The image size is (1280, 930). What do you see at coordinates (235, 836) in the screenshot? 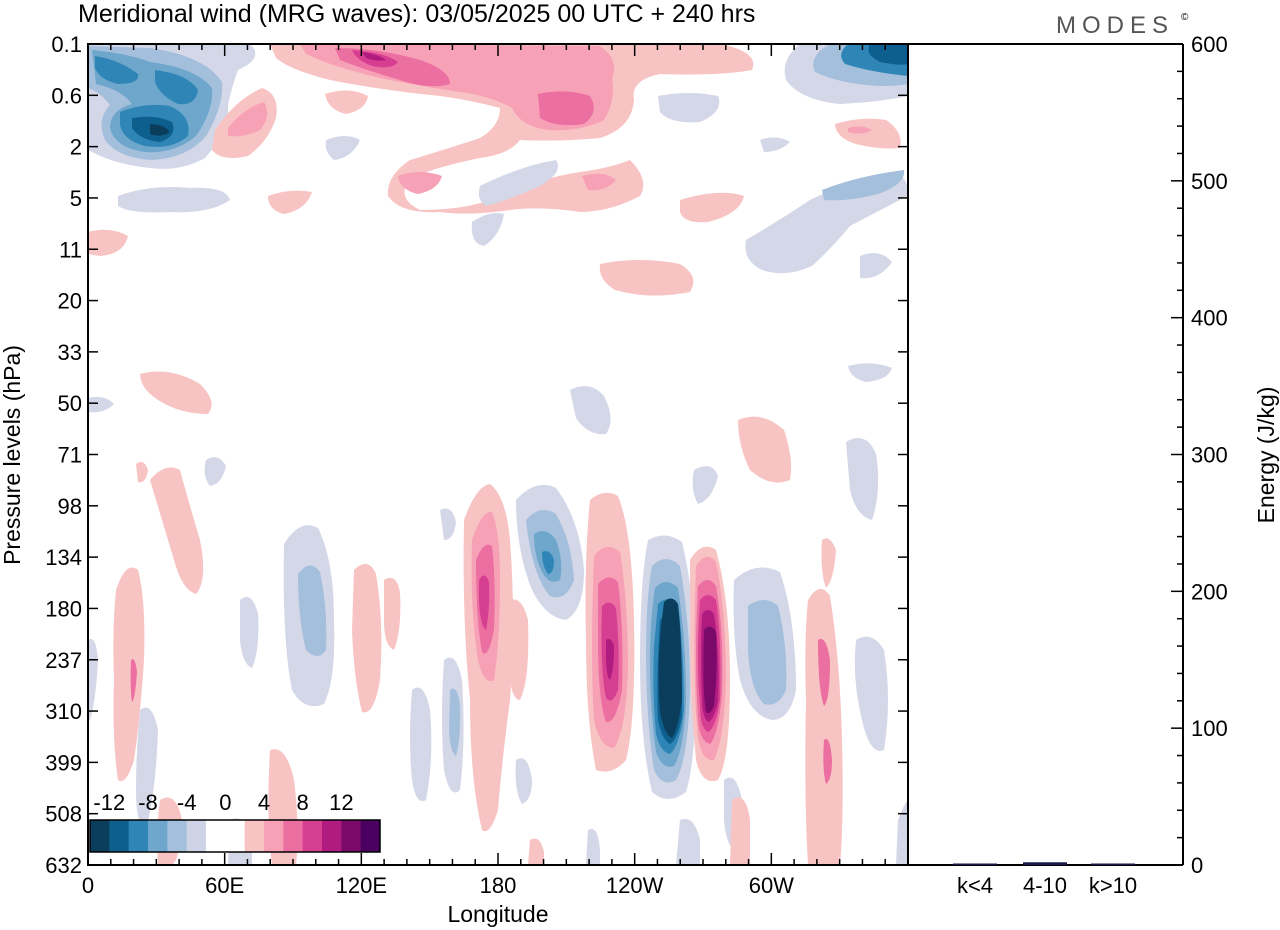
I see `colorbar-frame` at bounding box center [235, 836].